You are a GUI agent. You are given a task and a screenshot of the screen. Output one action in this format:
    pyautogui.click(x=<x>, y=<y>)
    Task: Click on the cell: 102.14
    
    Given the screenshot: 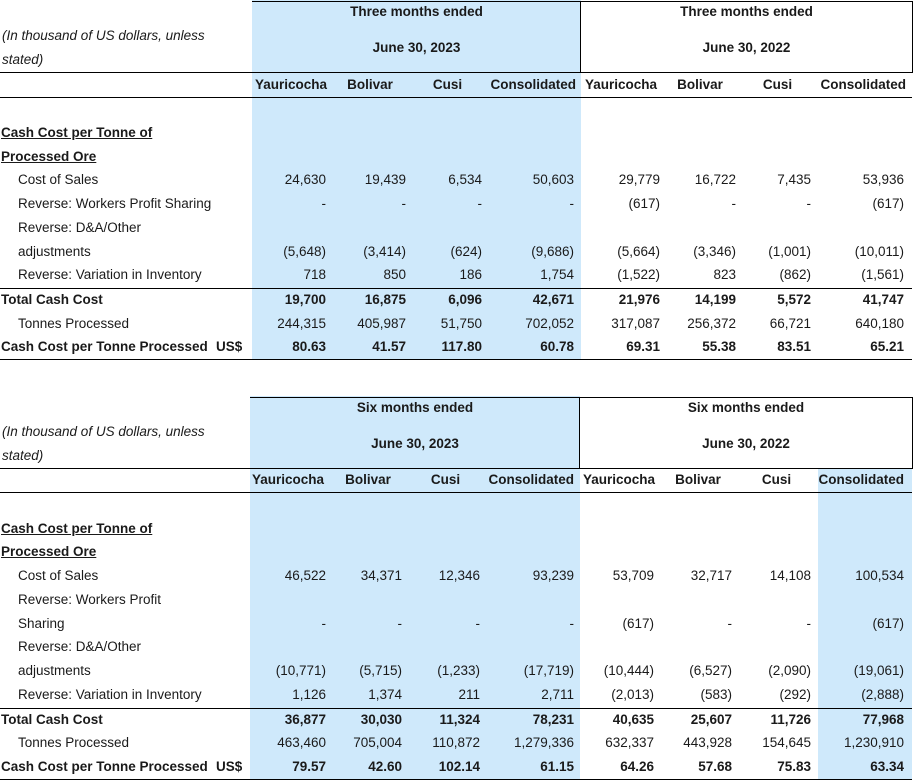 What is the action you would take?
    pyautogui.click(x=459, y=766)
    